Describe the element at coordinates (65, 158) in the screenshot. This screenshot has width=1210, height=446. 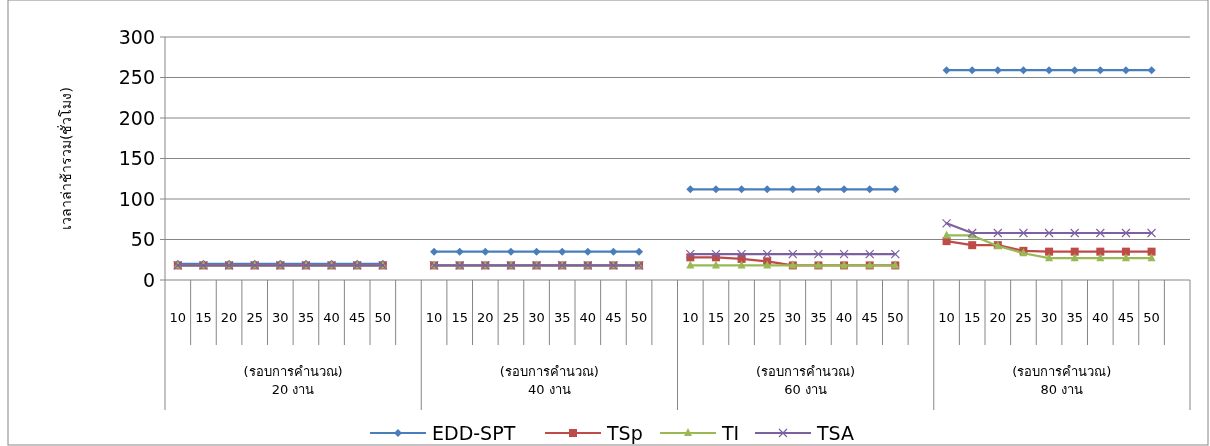
I see `y-axis-title: เวลาล่าช้ารวม(ชั่วโมง)` at that location.